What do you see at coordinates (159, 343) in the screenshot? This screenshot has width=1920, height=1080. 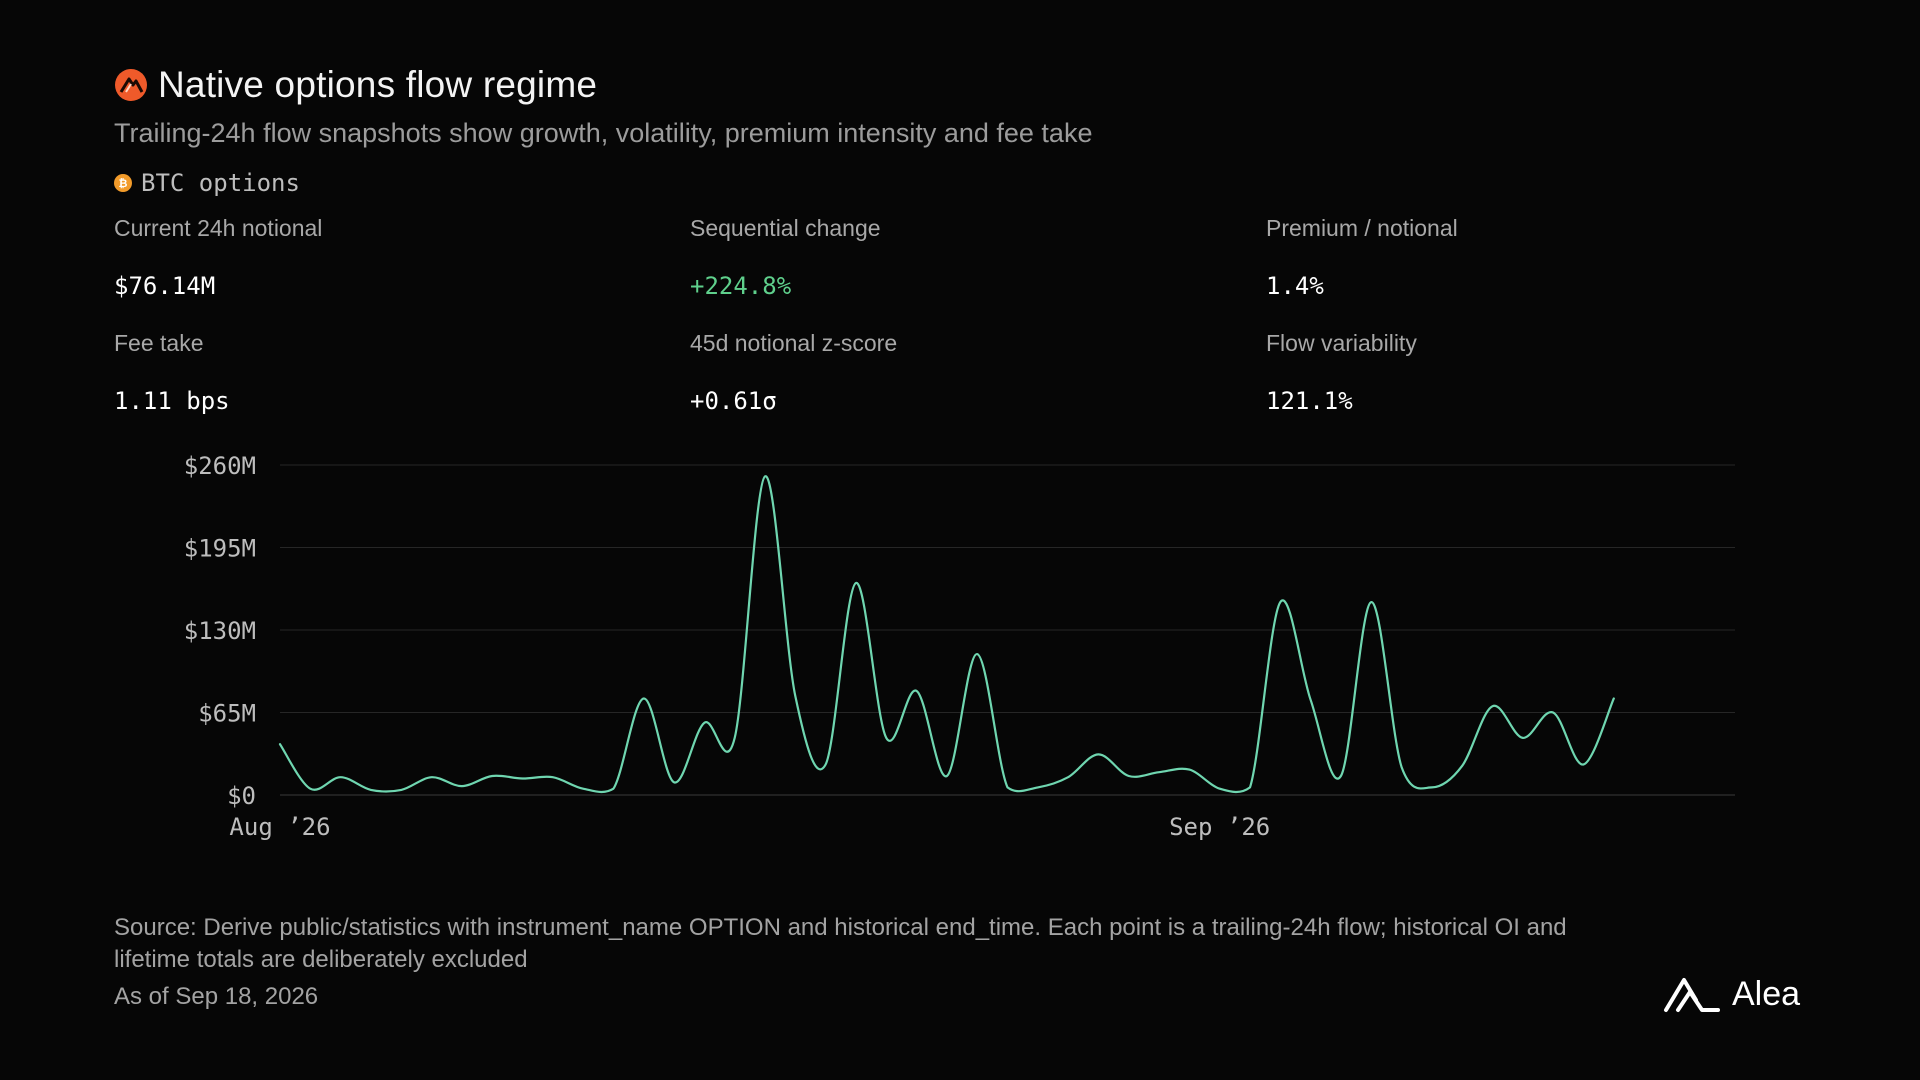 I see `metric-label: Fee take` at bounding box center [159, 343].